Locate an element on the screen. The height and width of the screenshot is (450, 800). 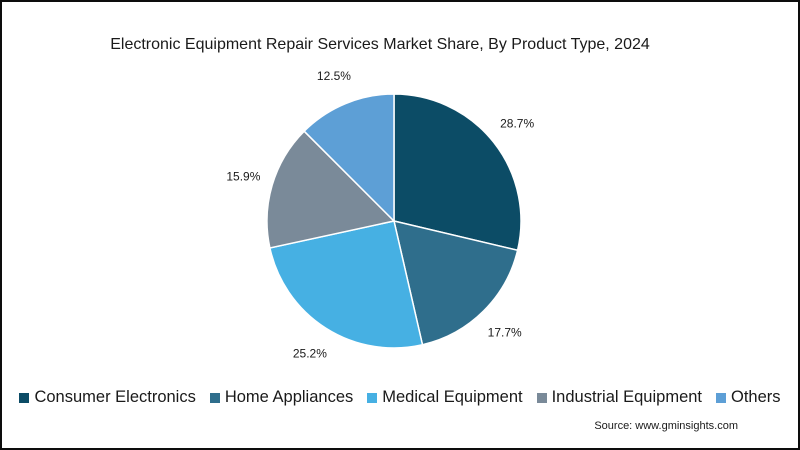
source-note: Source: www.gminsights.com is located at coordinates (666, 426).